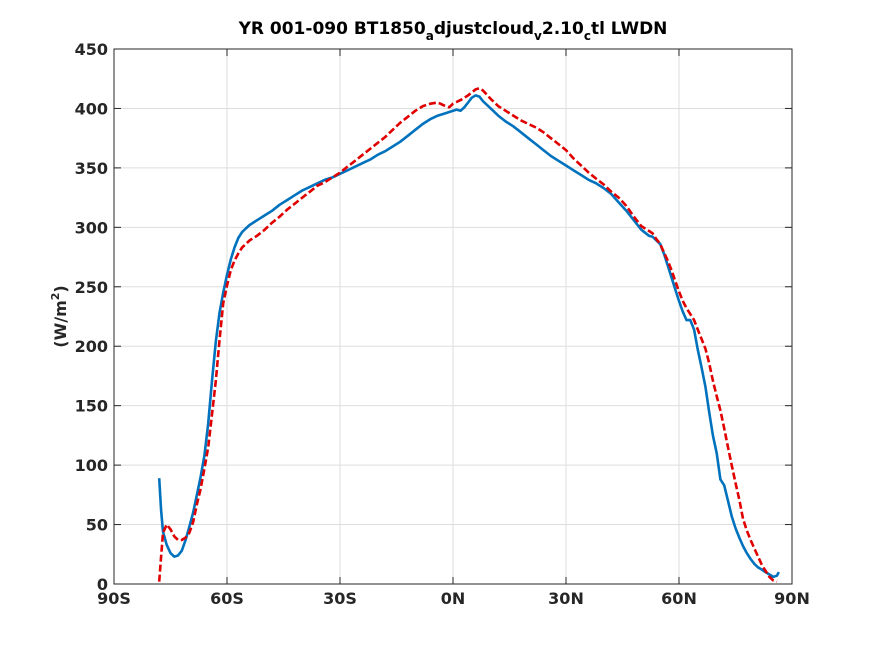 This screenshot has width=875, height=656. What do you see at coordinates (340, 598) in the screenshot?
I see `x-tick-label: 30S` at bounding box center [340, 598].